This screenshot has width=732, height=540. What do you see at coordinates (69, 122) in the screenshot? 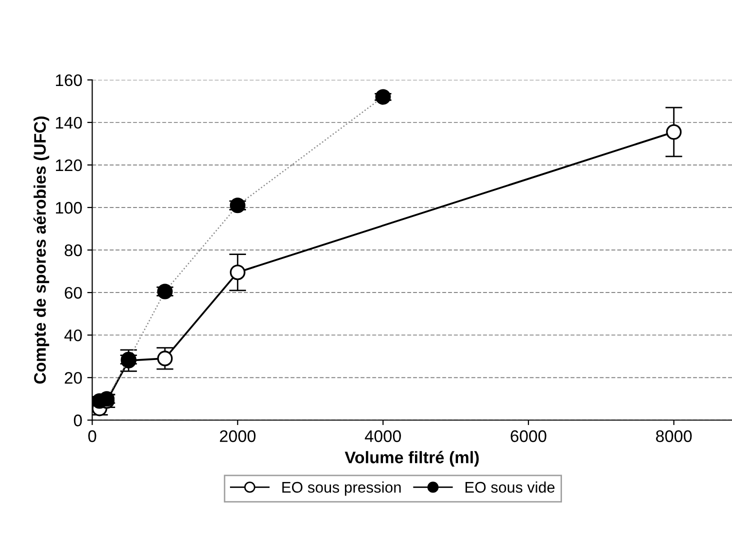
I see `y-tick-label: 140` at bounding box center [69, 122].